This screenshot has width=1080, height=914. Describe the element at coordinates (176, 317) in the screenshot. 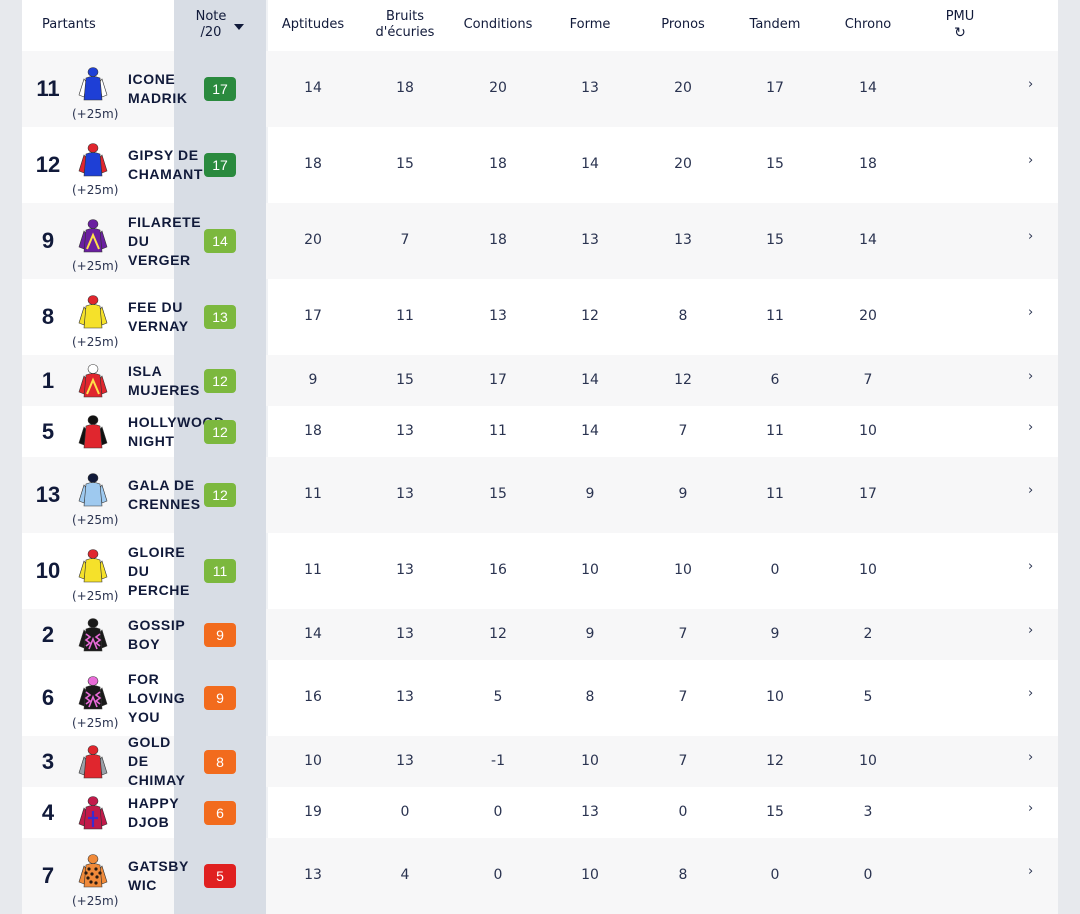

I see `horse-name: FEE DU VERNAY` at that location.